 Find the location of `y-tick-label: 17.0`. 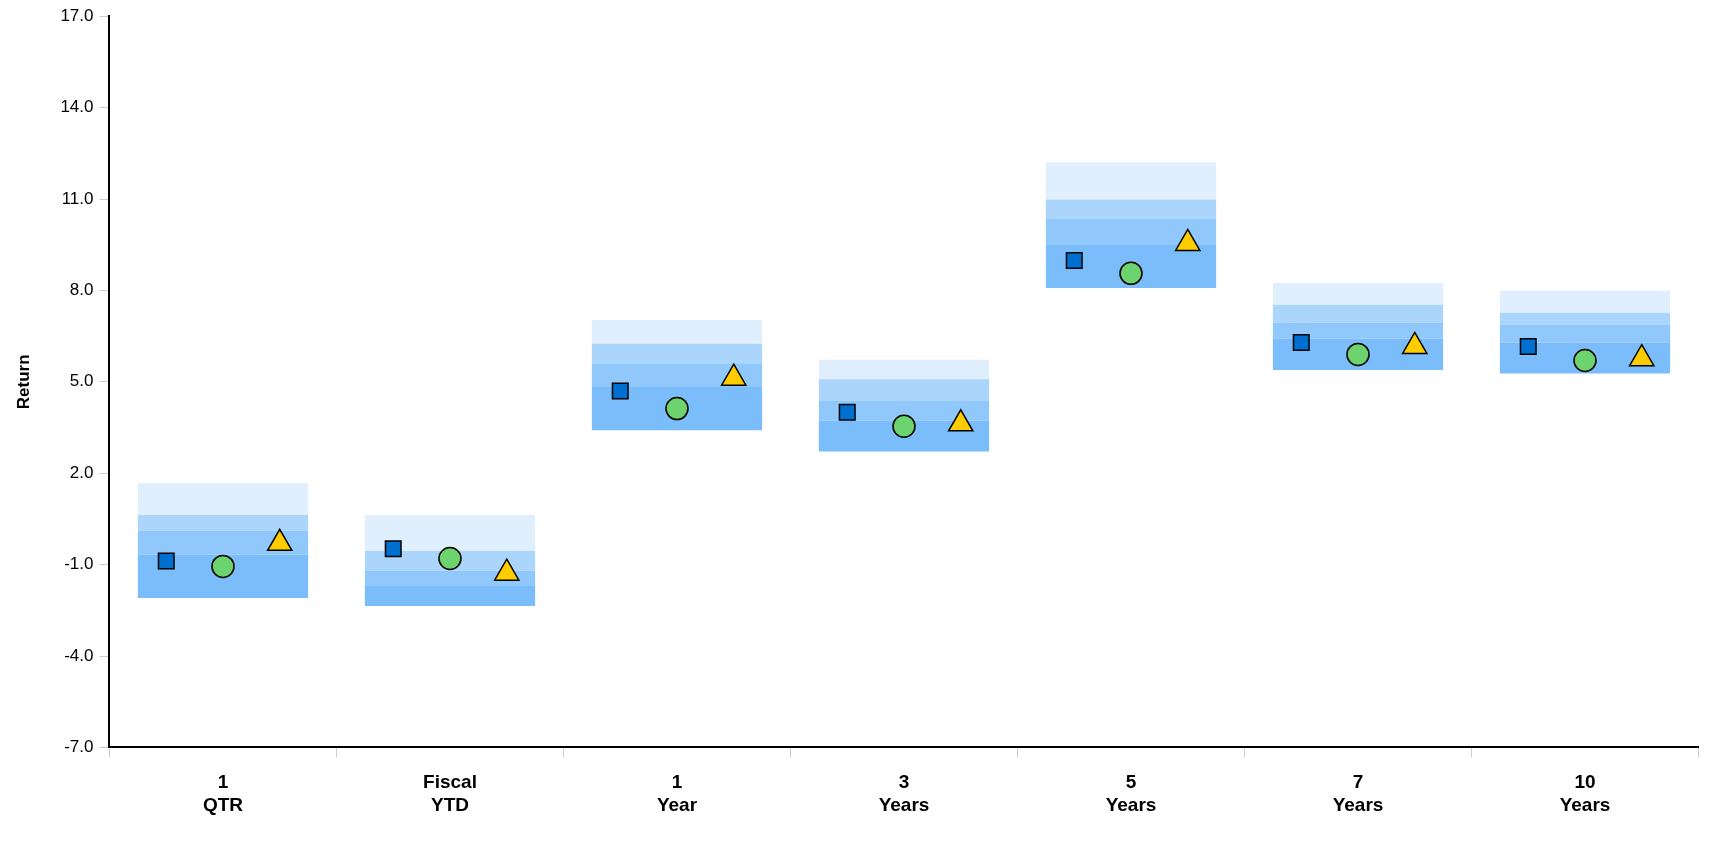

y-tick-label: 17.0 is located at coordinates (77, 15).